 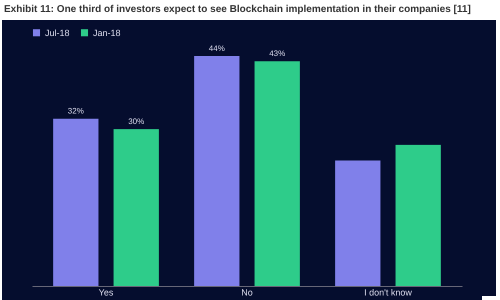 I want to click on data-label: 32%, so click(x=76, y=111).